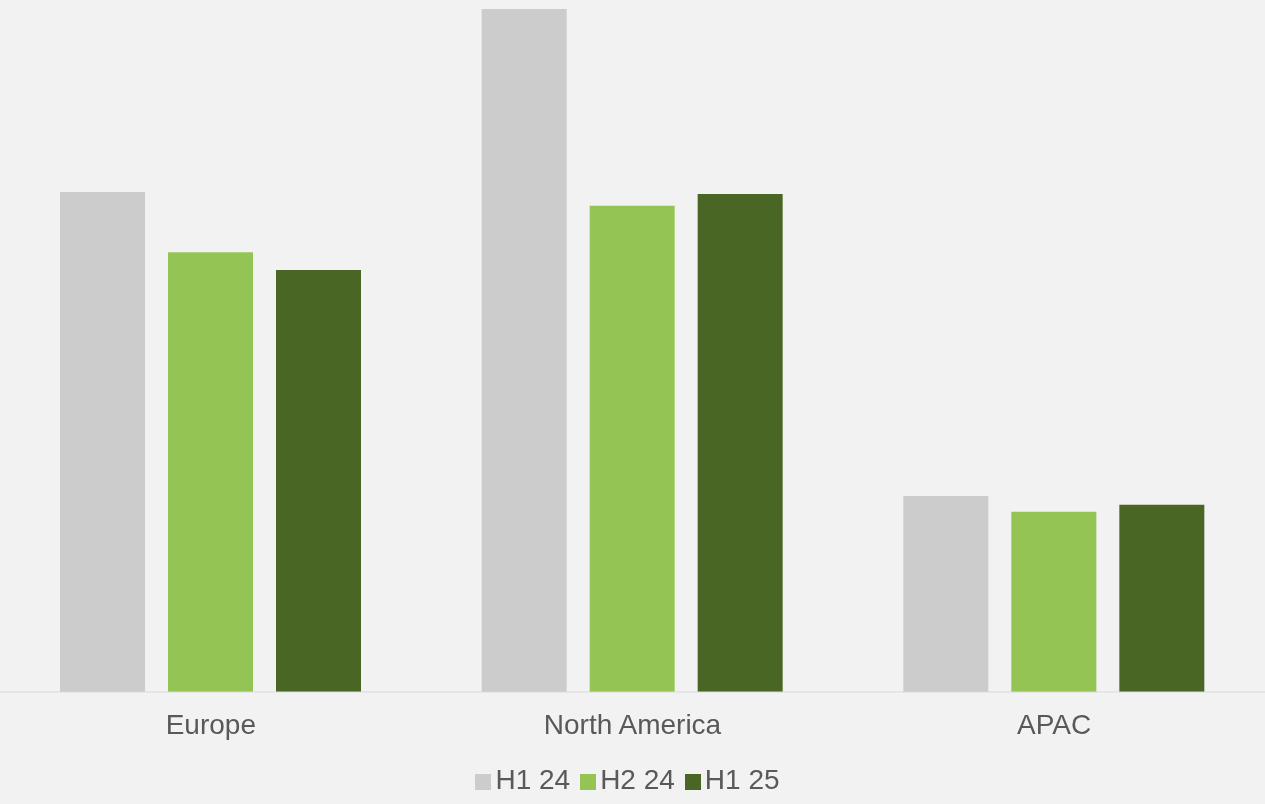  I want to click on x-tick-label: North America, so click(632, 724).